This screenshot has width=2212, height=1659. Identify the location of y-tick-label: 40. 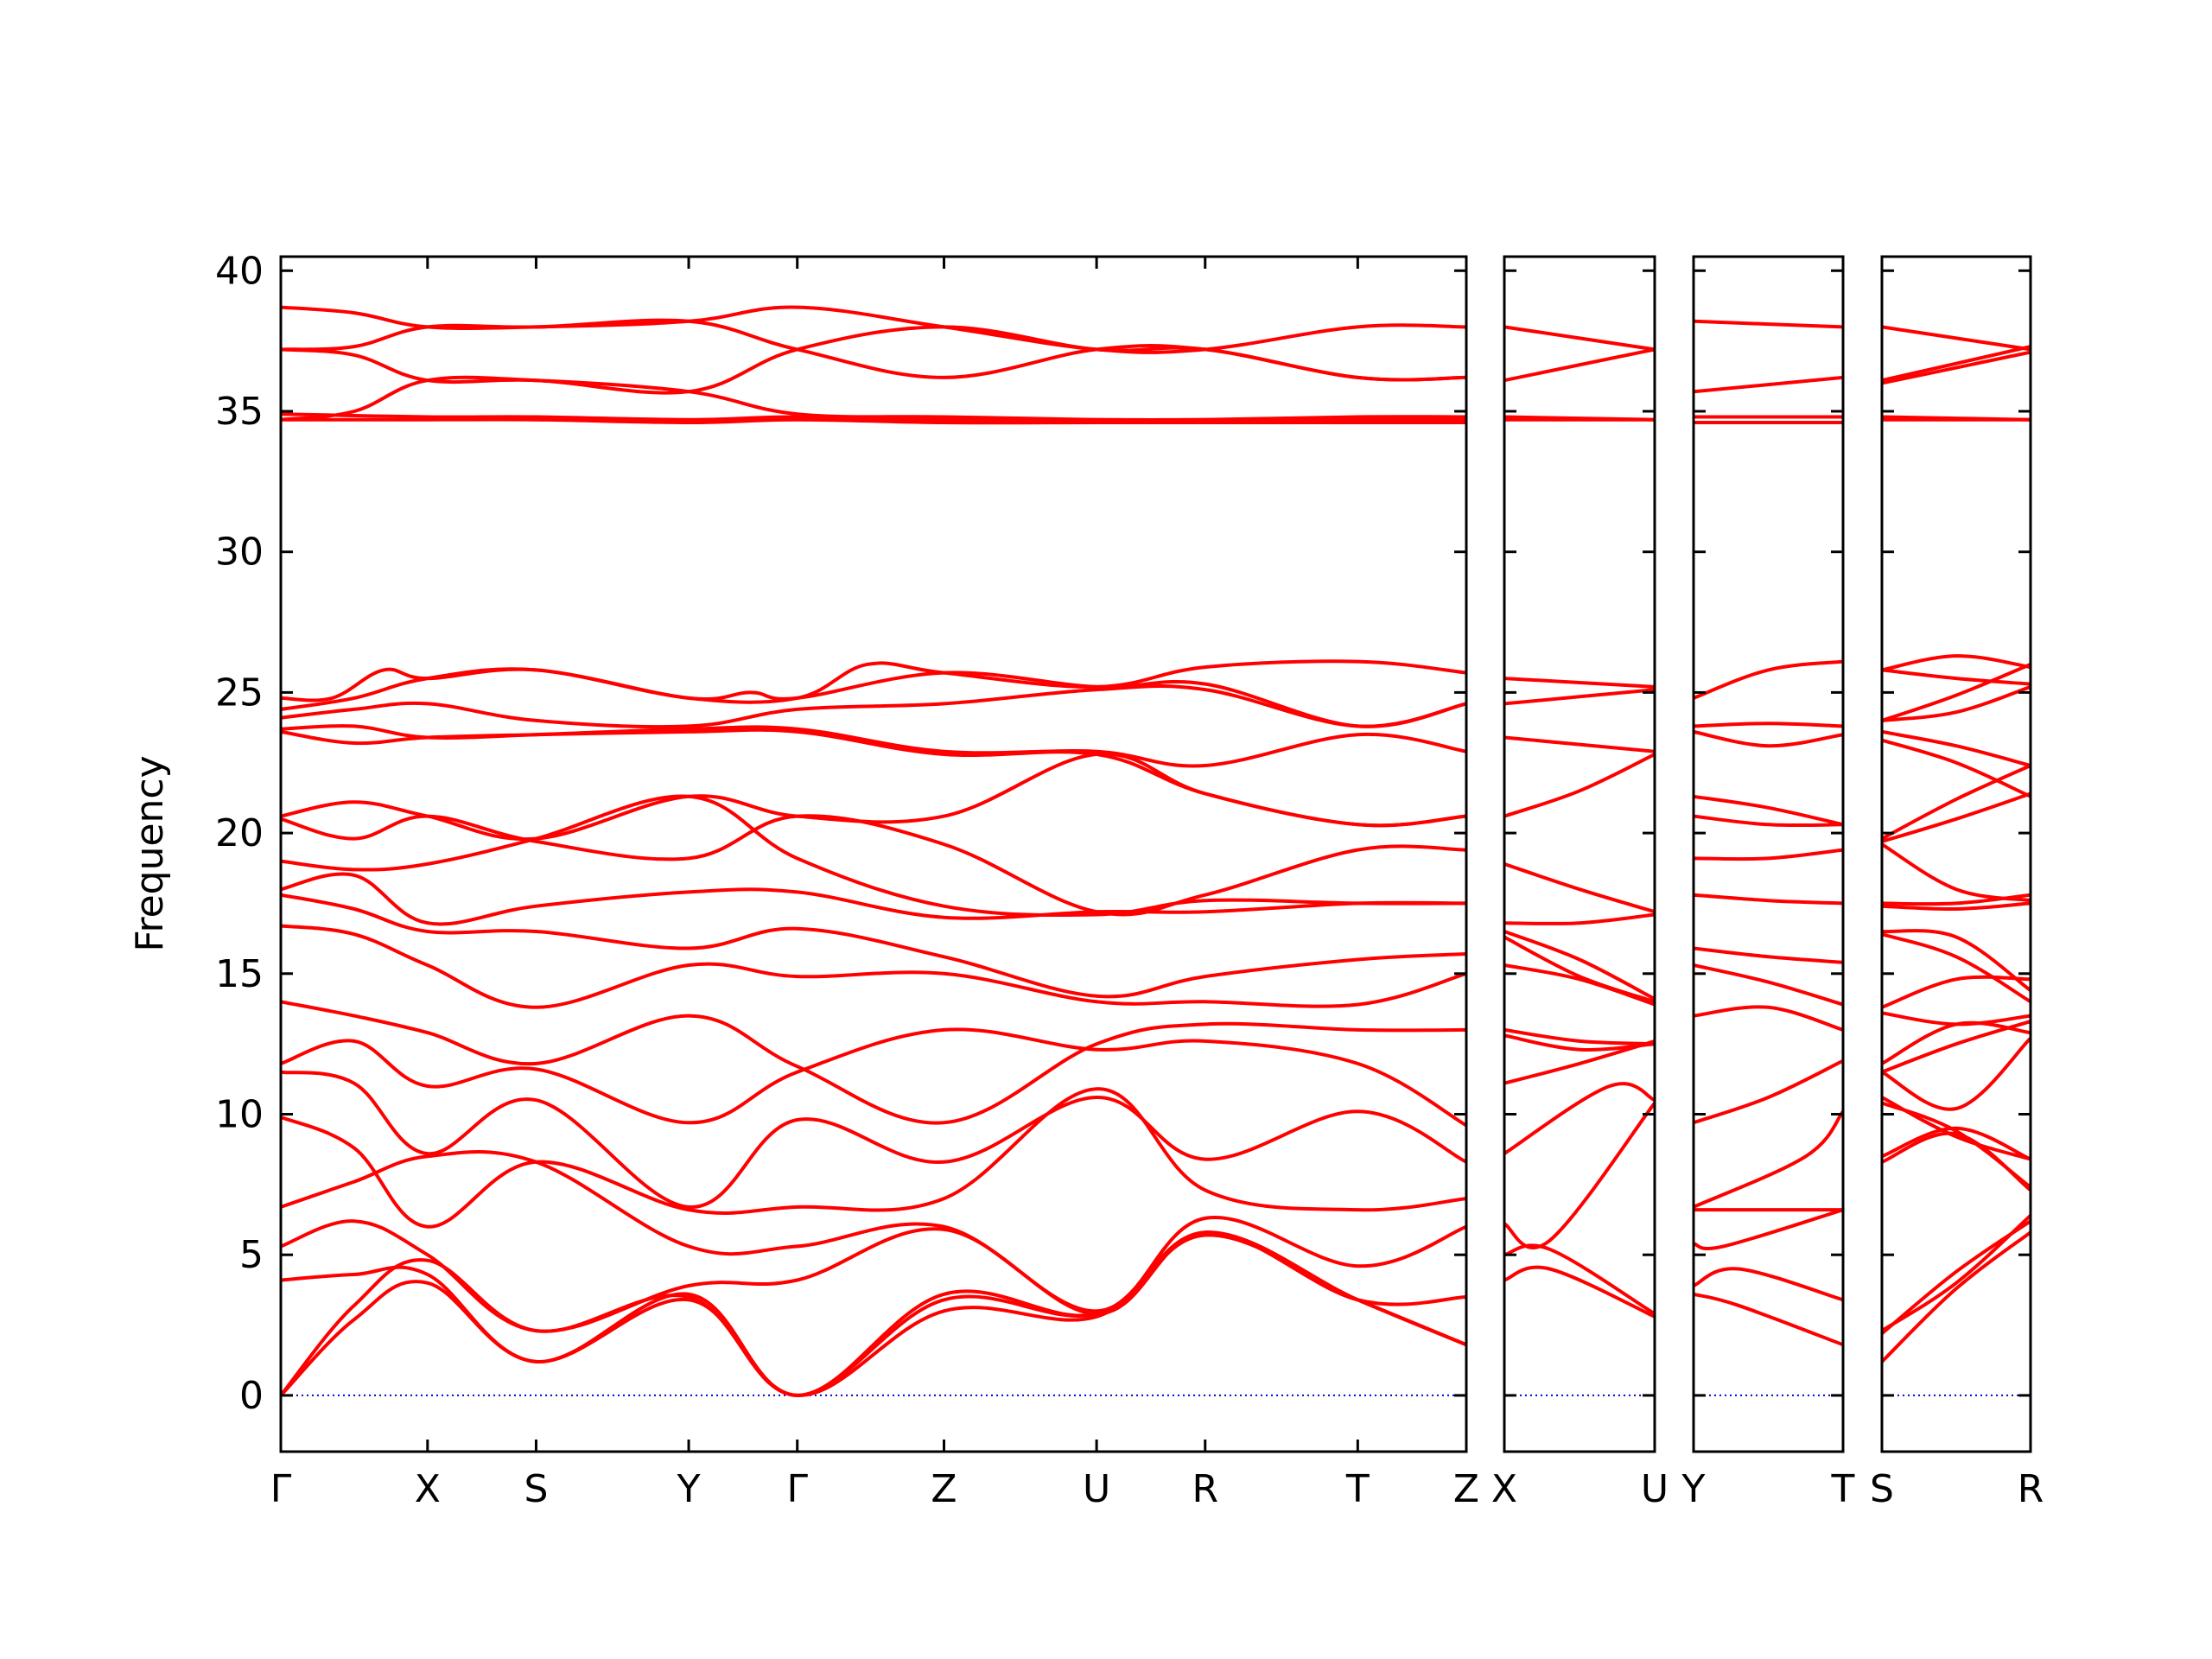
(239, 271).